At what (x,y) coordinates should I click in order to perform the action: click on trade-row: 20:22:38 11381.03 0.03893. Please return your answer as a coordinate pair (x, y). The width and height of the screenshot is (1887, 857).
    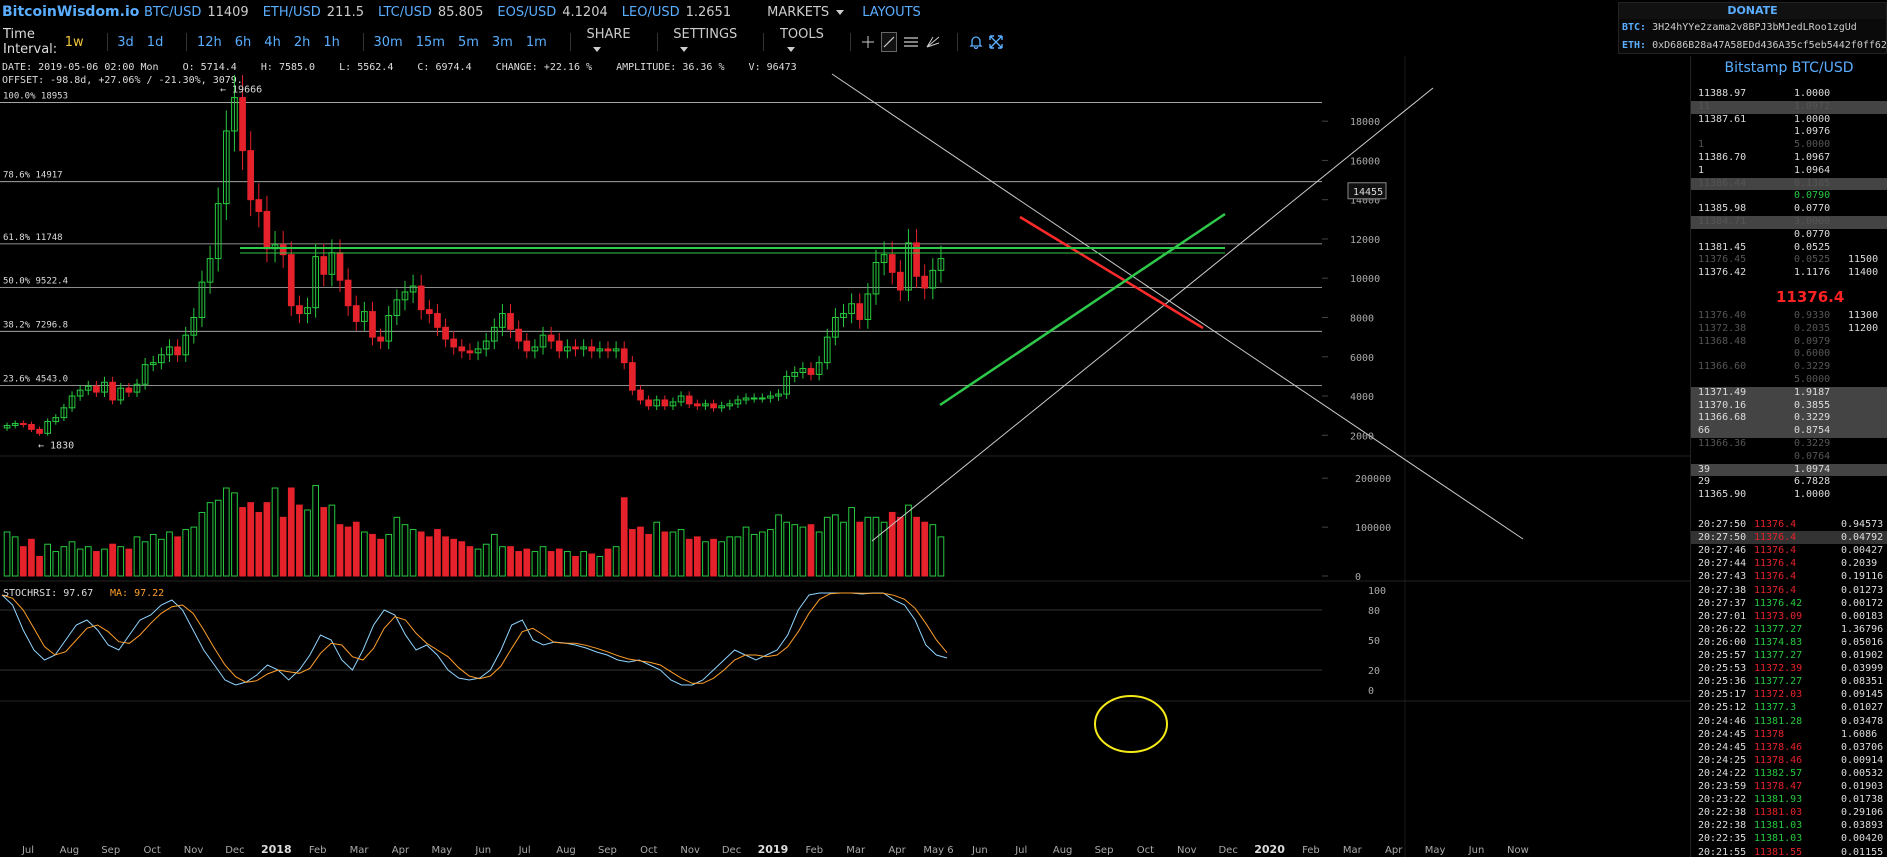
    Looking at the image, I should click on (1789, 825).